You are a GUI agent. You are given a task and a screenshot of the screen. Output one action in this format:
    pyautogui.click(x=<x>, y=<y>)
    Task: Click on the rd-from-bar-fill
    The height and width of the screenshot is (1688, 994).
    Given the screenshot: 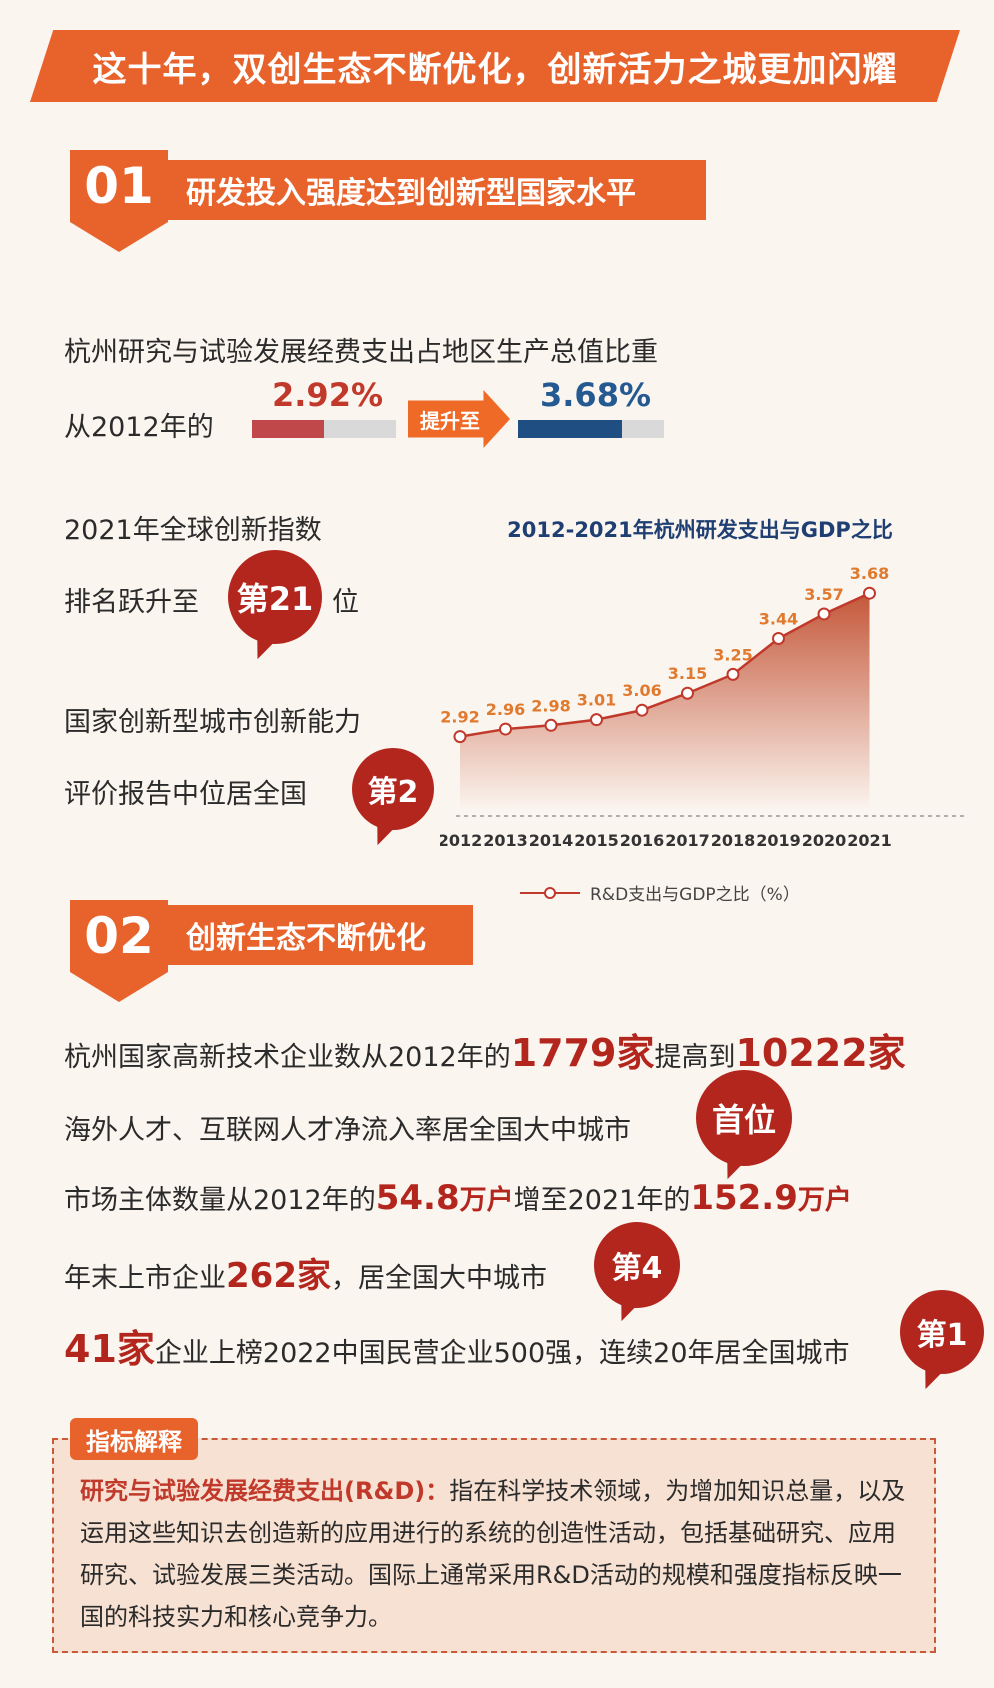 What is the action you would take?
    pyautogui.click(x=288, y=429)
    